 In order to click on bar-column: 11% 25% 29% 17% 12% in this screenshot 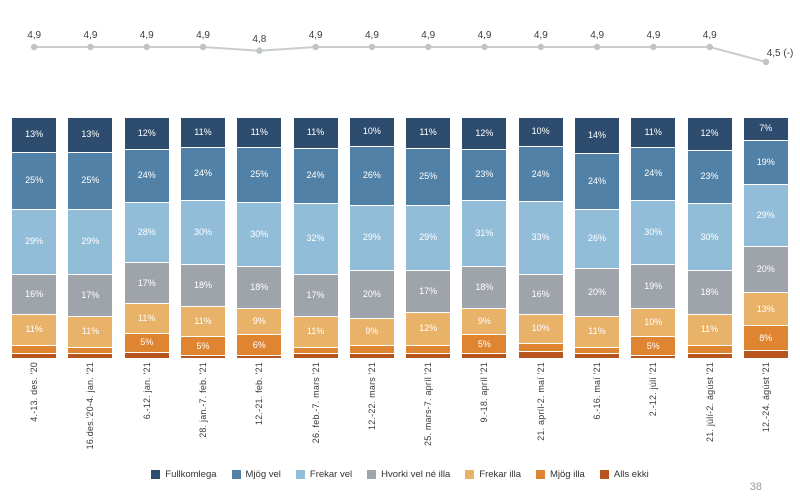, I will do `click(428, 238)`.